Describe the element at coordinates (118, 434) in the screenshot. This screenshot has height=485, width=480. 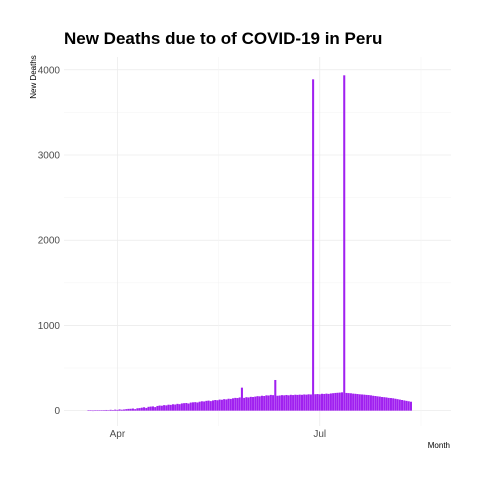
I see `x-tick-label: Apr` at that location.